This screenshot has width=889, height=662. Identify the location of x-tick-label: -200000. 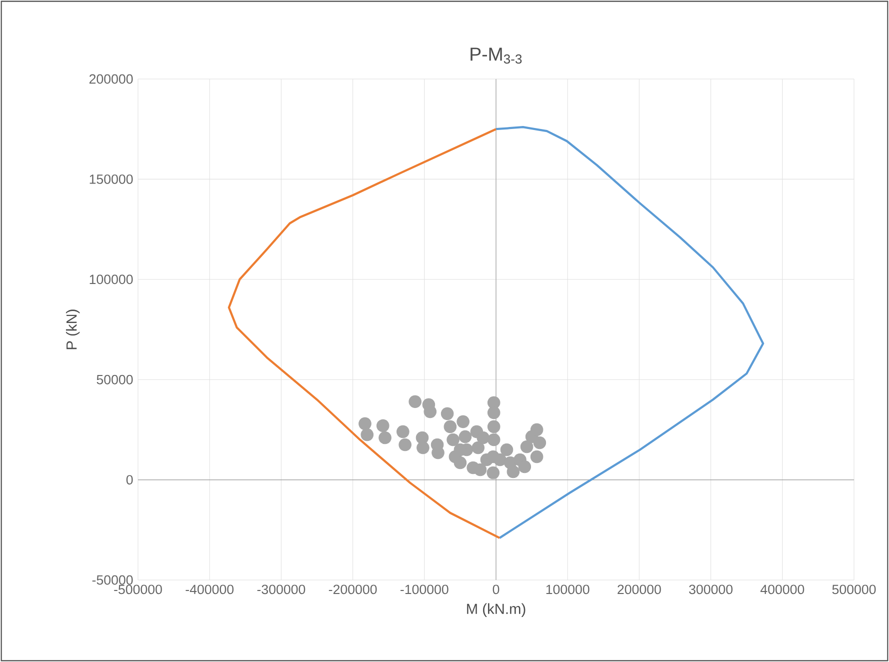
(352, 589).